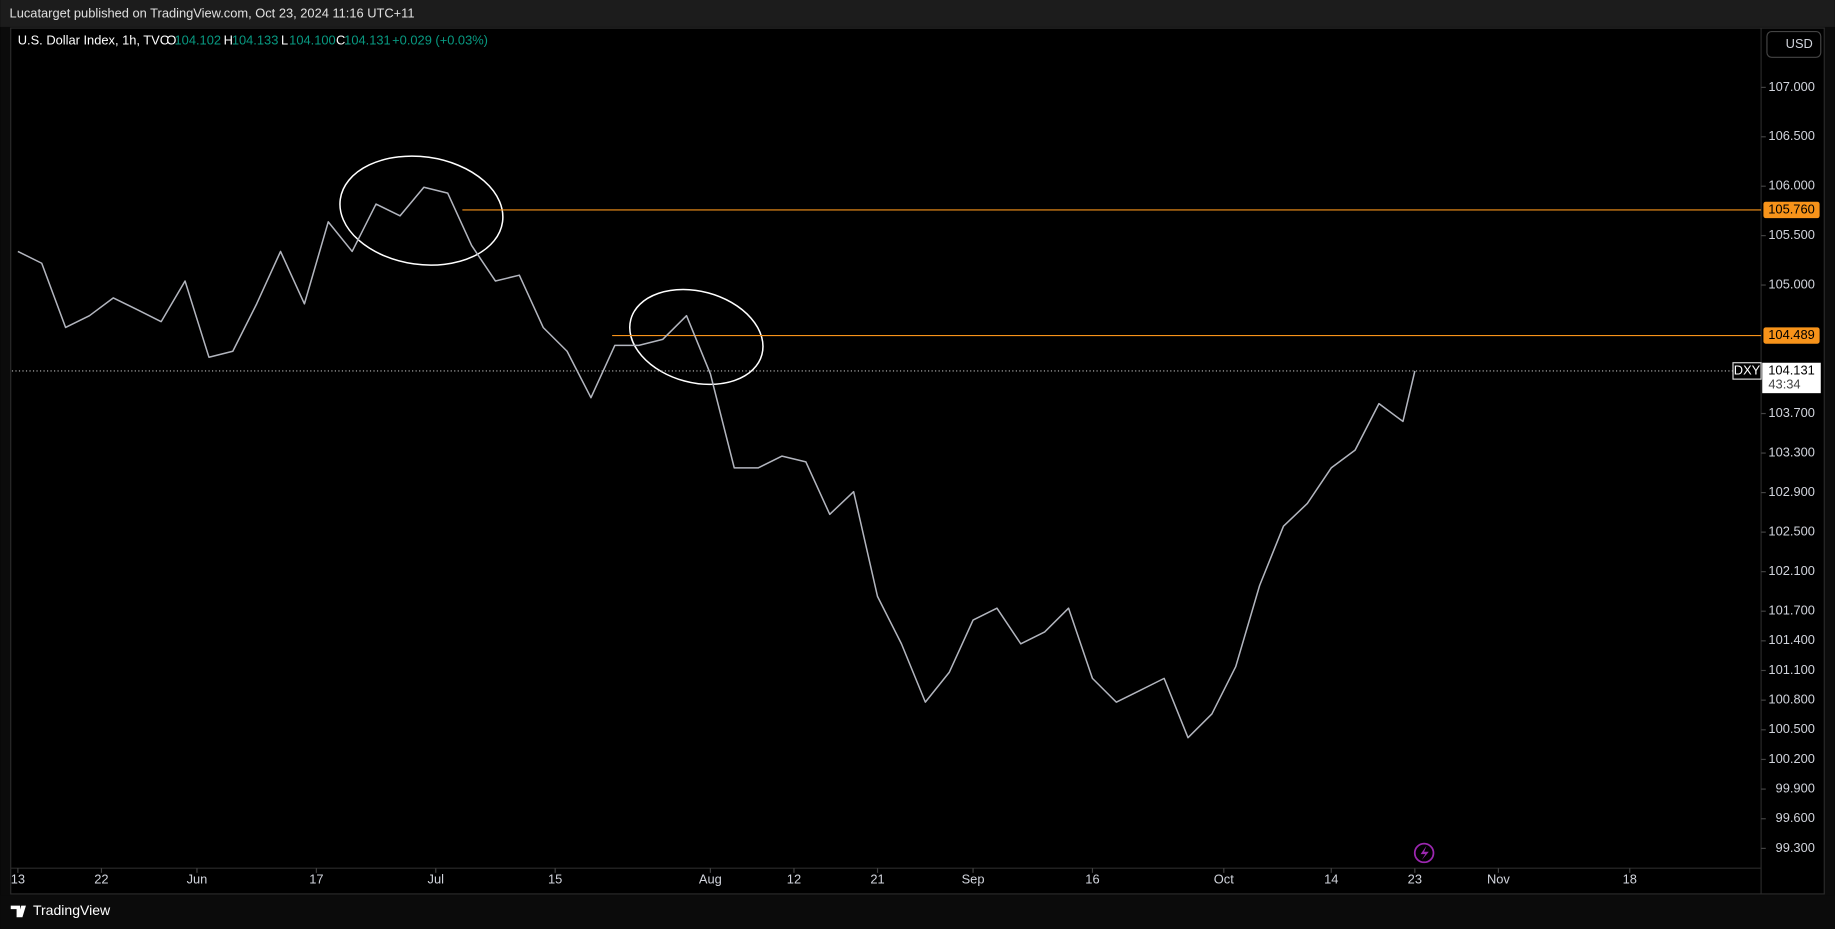 Image resolution: width=1835 pixels, height=929 pixels. Describe the element at coordinates (1415, 878) in the screenshot. I see `x-tick-label: 23` at that location.